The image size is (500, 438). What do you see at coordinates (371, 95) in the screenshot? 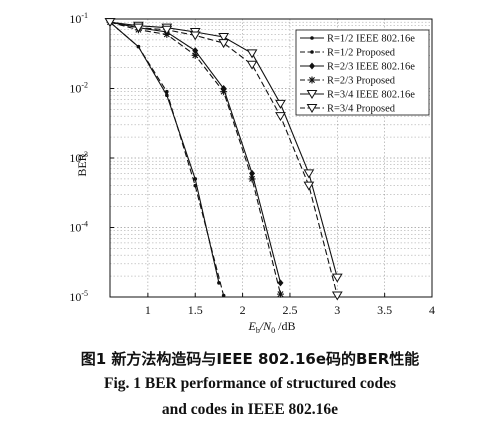
I see `legend-label: R=3/4 IEEE 802.16e` at bounding box center [371, 95].